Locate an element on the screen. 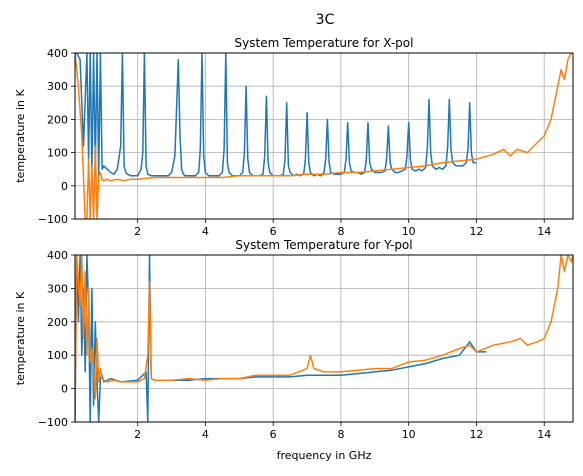 This screenshot has height=476, width=583. figure-suptitle: 3C is located at coordinates (325, 20).